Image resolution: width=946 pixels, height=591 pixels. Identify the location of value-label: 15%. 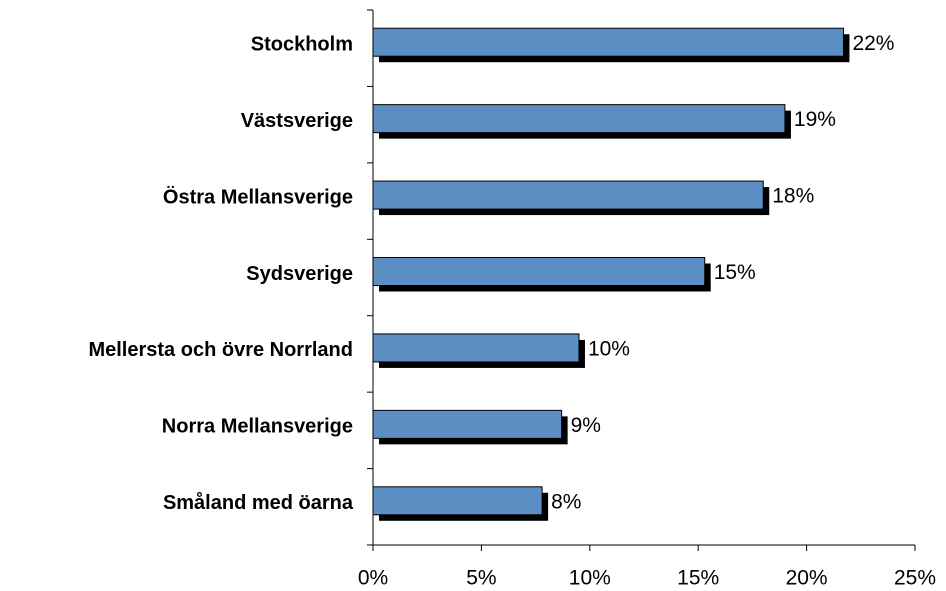
(735, 272).